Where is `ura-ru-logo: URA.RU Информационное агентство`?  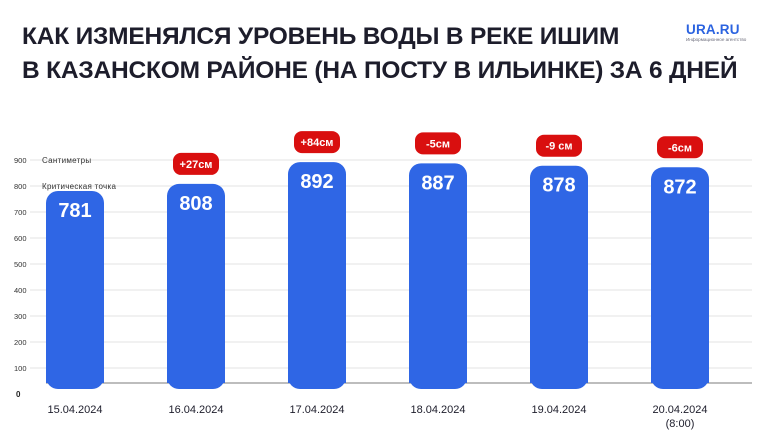 ura-ru-logo: URA.RU Информационное агентство is located at coordinates (717, 32).